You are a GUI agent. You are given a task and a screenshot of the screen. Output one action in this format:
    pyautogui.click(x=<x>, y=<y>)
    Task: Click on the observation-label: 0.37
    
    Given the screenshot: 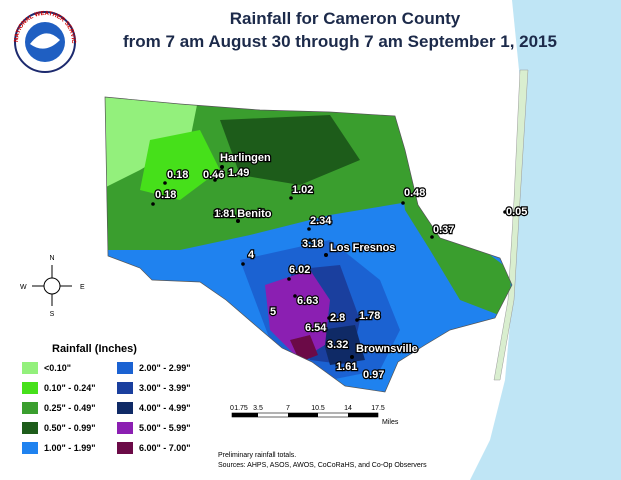 What is the action you would take?
    pyautogui.click(x=443, y=230)
    